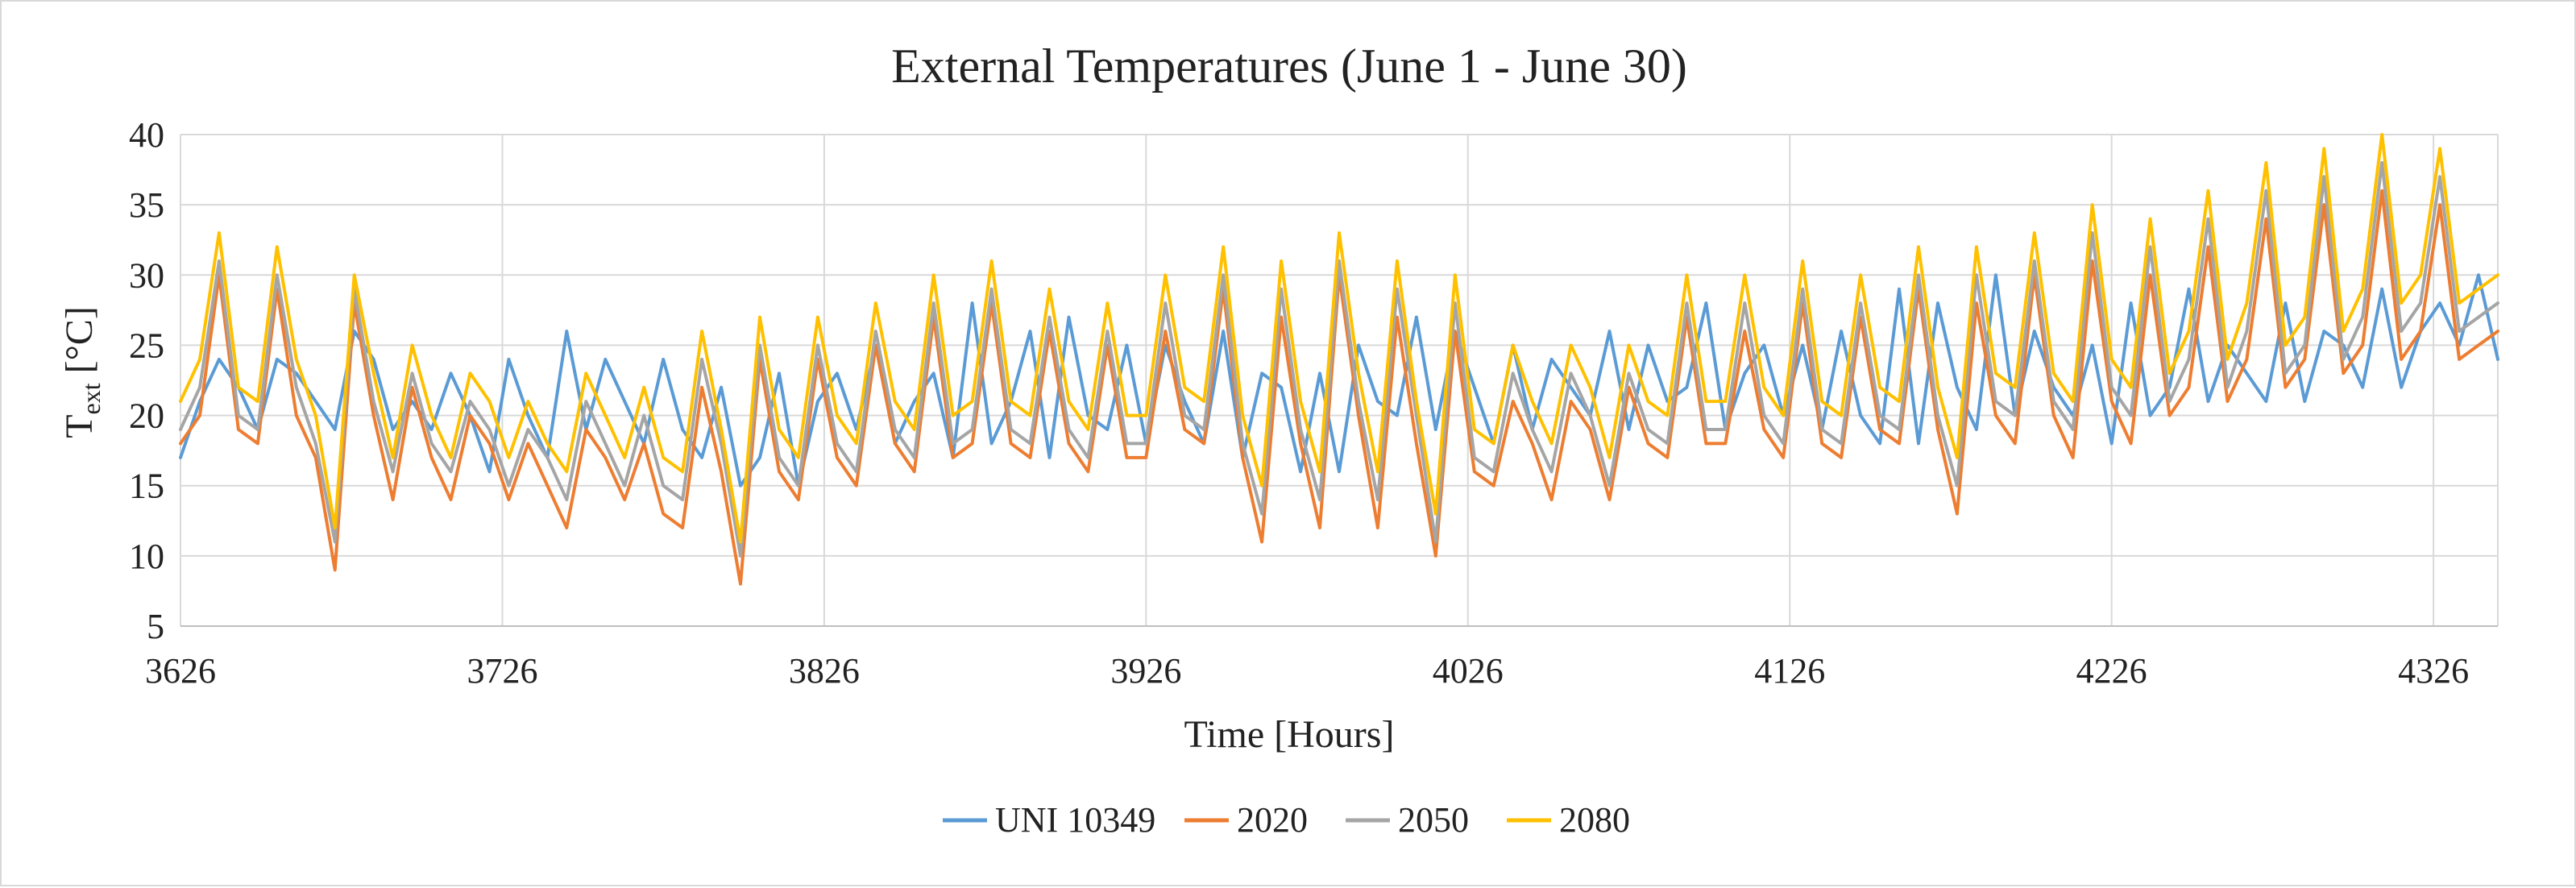 Image resolution: width=2576 pixels, height=888 pixels. Describe the element at coordinates (146, 416) in the screenshot. I see `y-tick-label: 20` at that location.